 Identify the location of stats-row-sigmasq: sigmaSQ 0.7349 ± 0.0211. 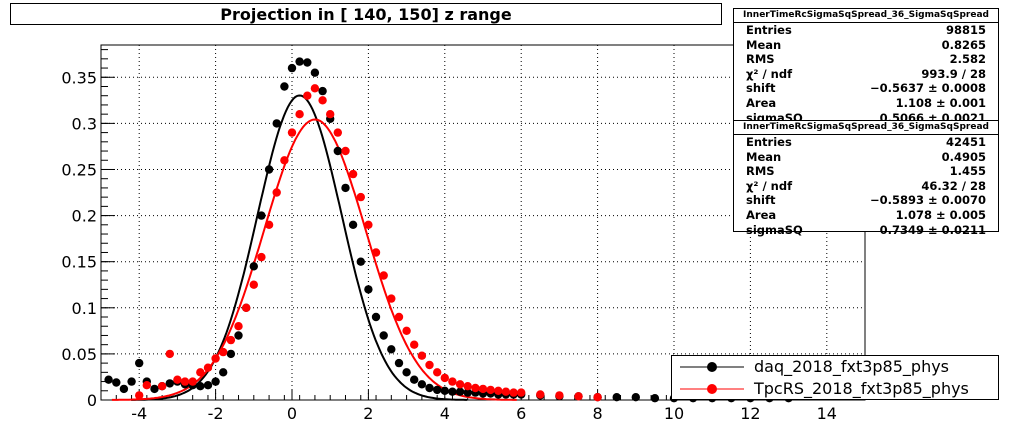
(866, 229).